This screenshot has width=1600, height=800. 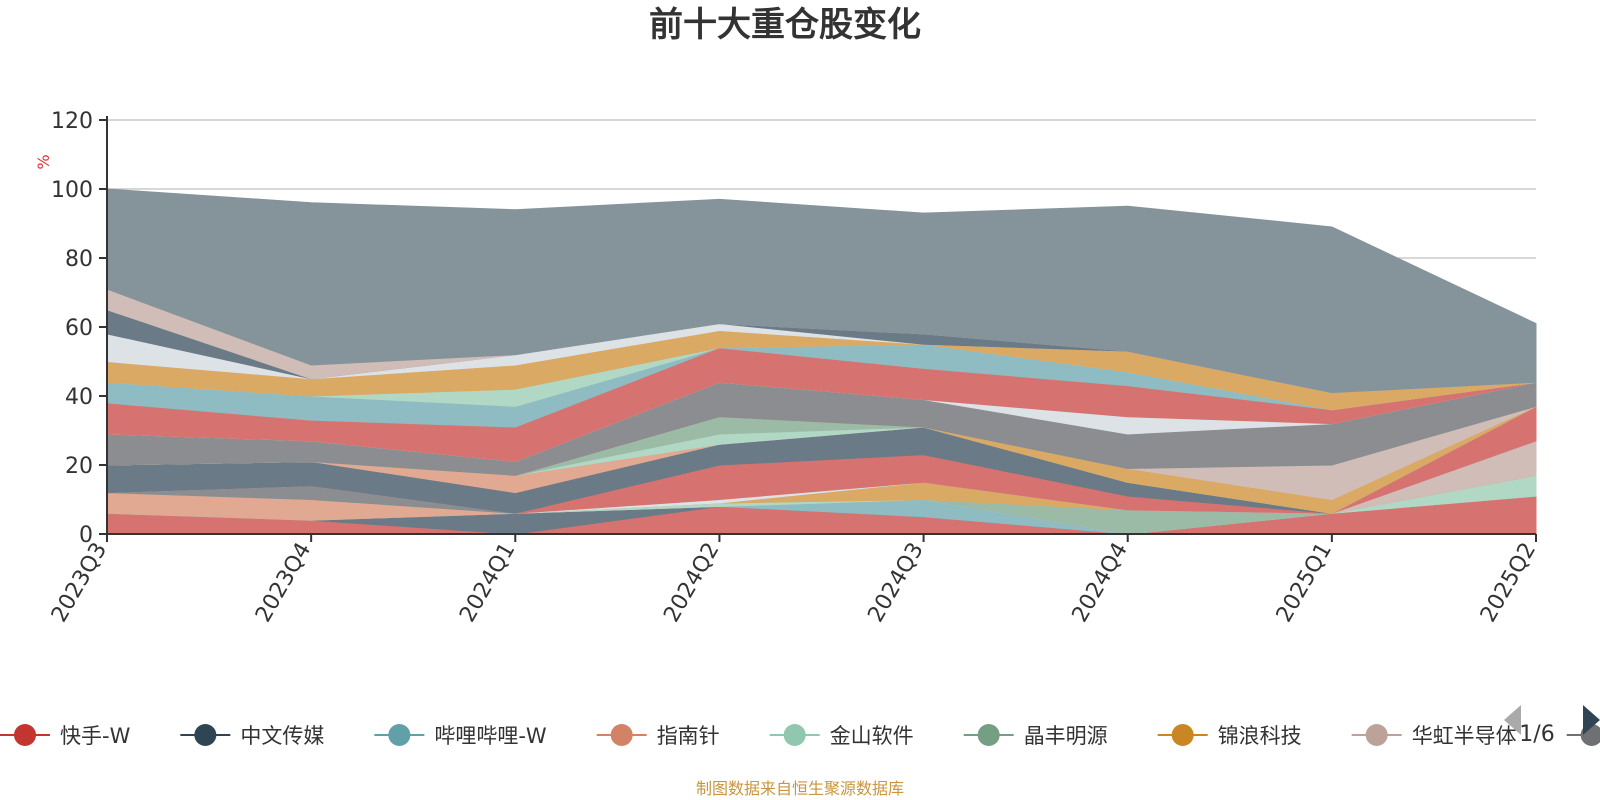 What do you see at coordinates (282, 736) in the screenshot?
I see `legend-label: 中文传媒` at bounding box center [282, 736].